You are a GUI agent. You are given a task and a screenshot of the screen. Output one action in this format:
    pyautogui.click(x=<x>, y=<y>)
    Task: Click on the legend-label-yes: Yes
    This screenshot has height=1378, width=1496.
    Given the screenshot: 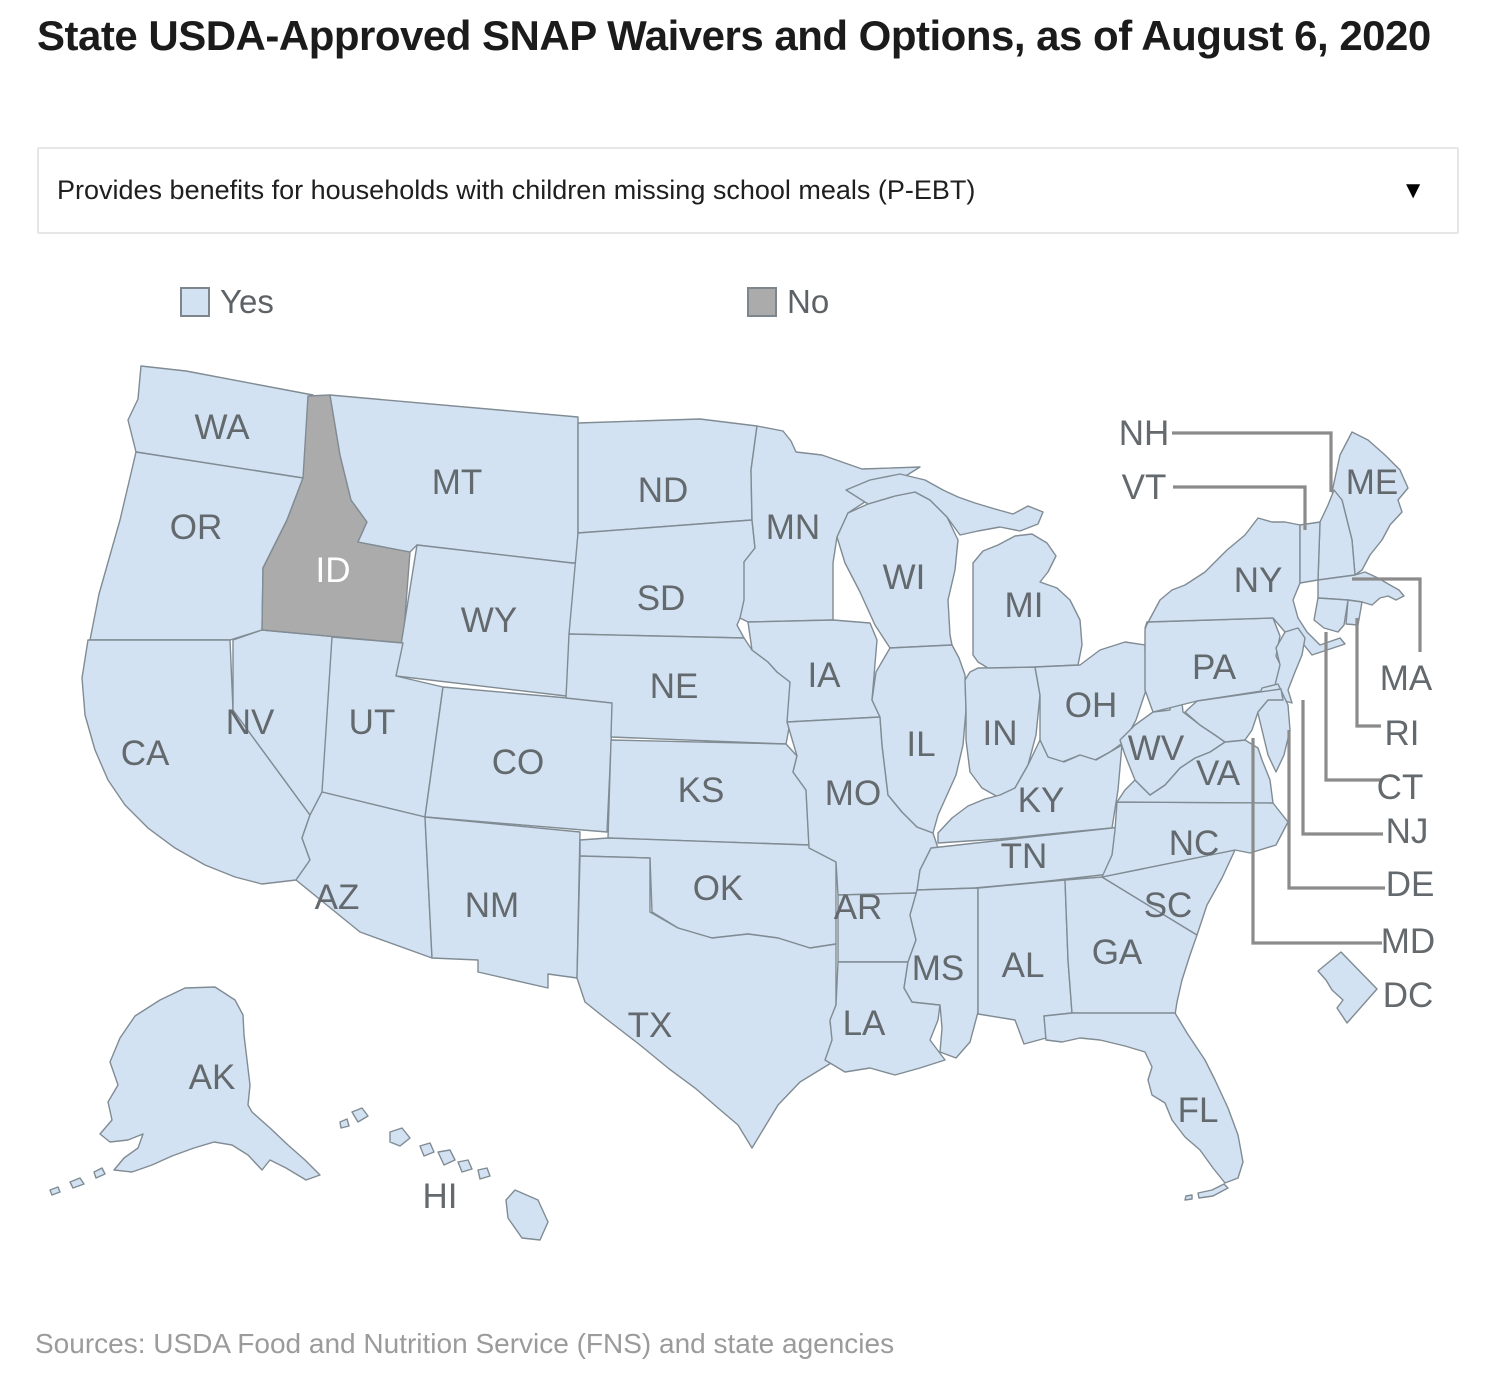 What is the action you would take?
    pyautogui.click(x=247, y=301)
    